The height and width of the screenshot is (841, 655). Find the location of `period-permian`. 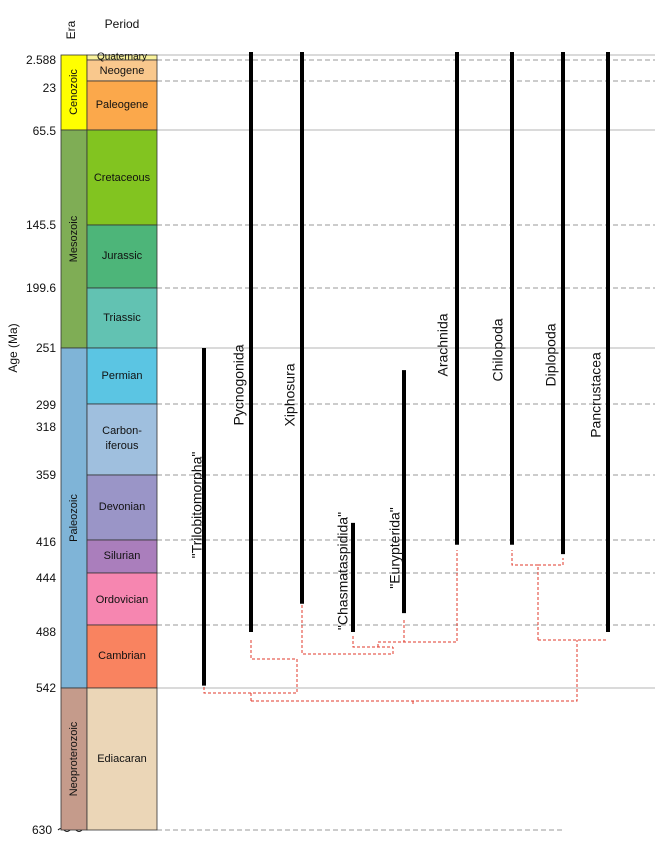

period-permian is located at coordinates (122, 376).